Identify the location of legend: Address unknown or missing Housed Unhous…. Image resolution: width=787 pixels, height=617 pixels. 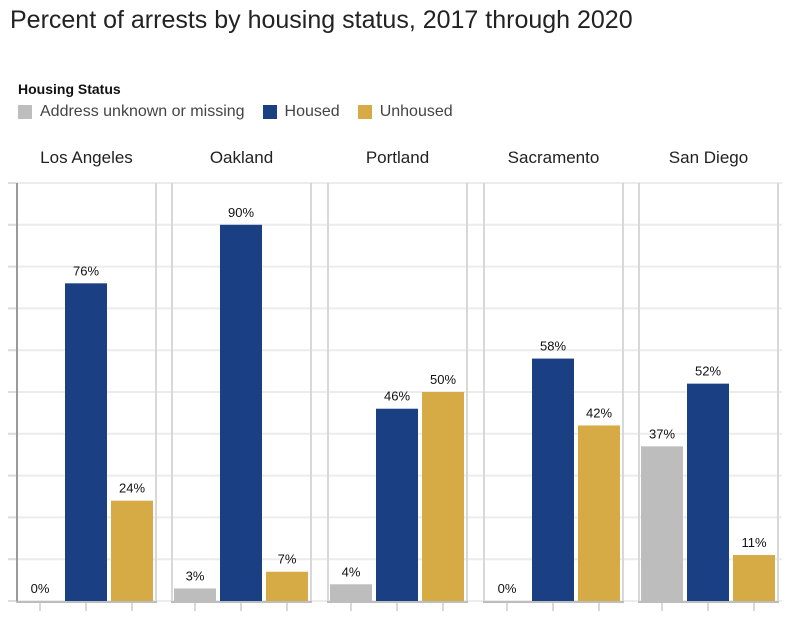
(244, 112).